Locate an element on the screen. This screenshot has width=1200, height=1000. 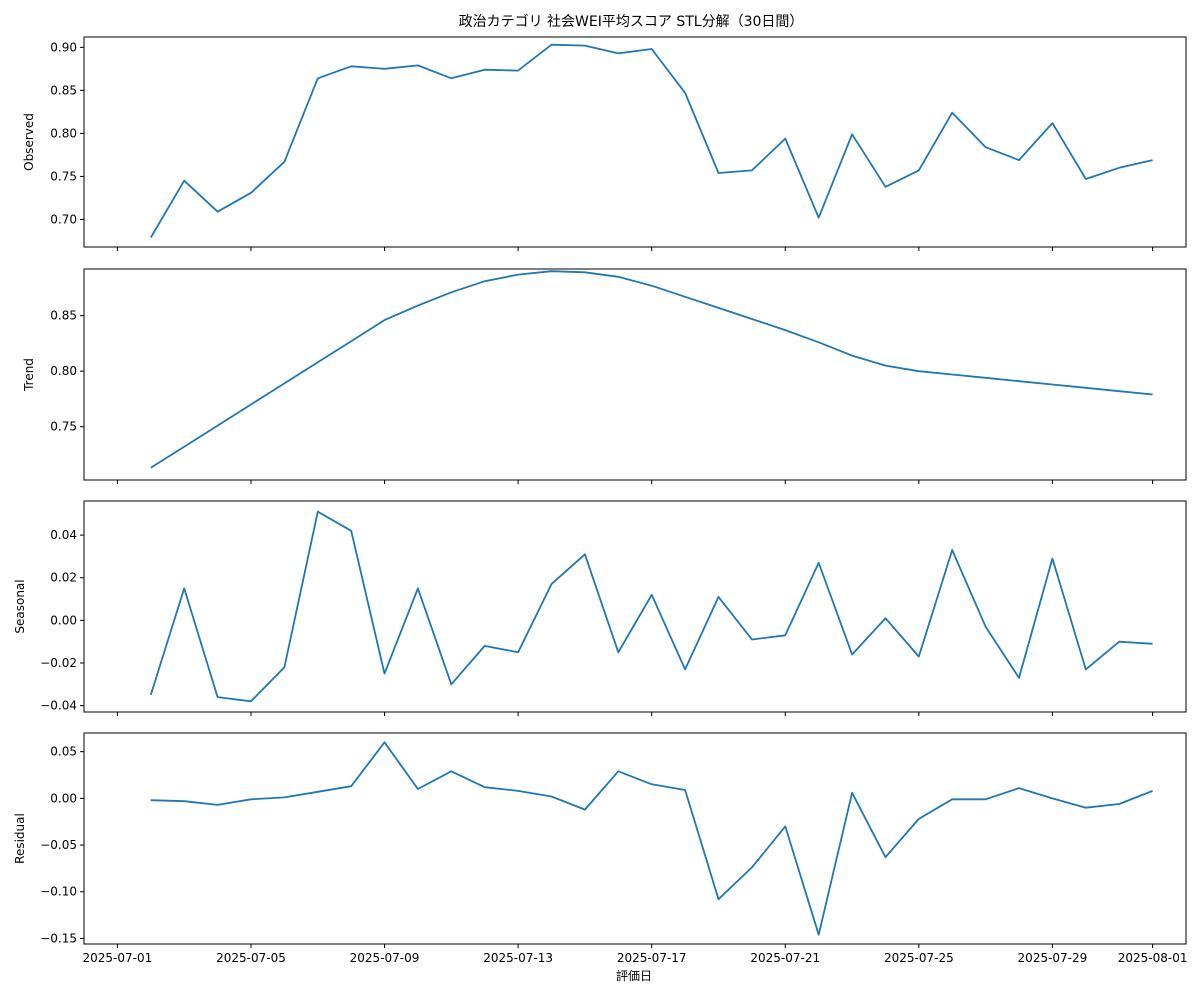
observed-y-tick-label: 0.85 is located at coordinates (63, 90).